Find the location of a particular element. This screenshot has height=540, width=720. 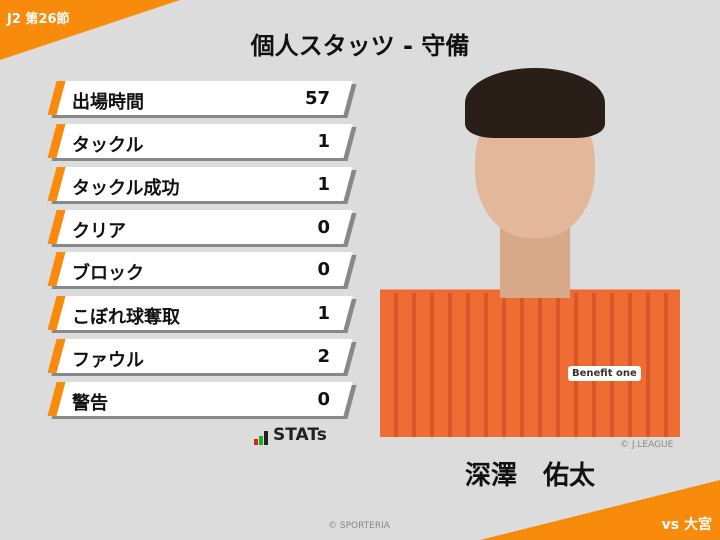

footer-credit: © SPORTERIA is located at coordinates (359, 526).